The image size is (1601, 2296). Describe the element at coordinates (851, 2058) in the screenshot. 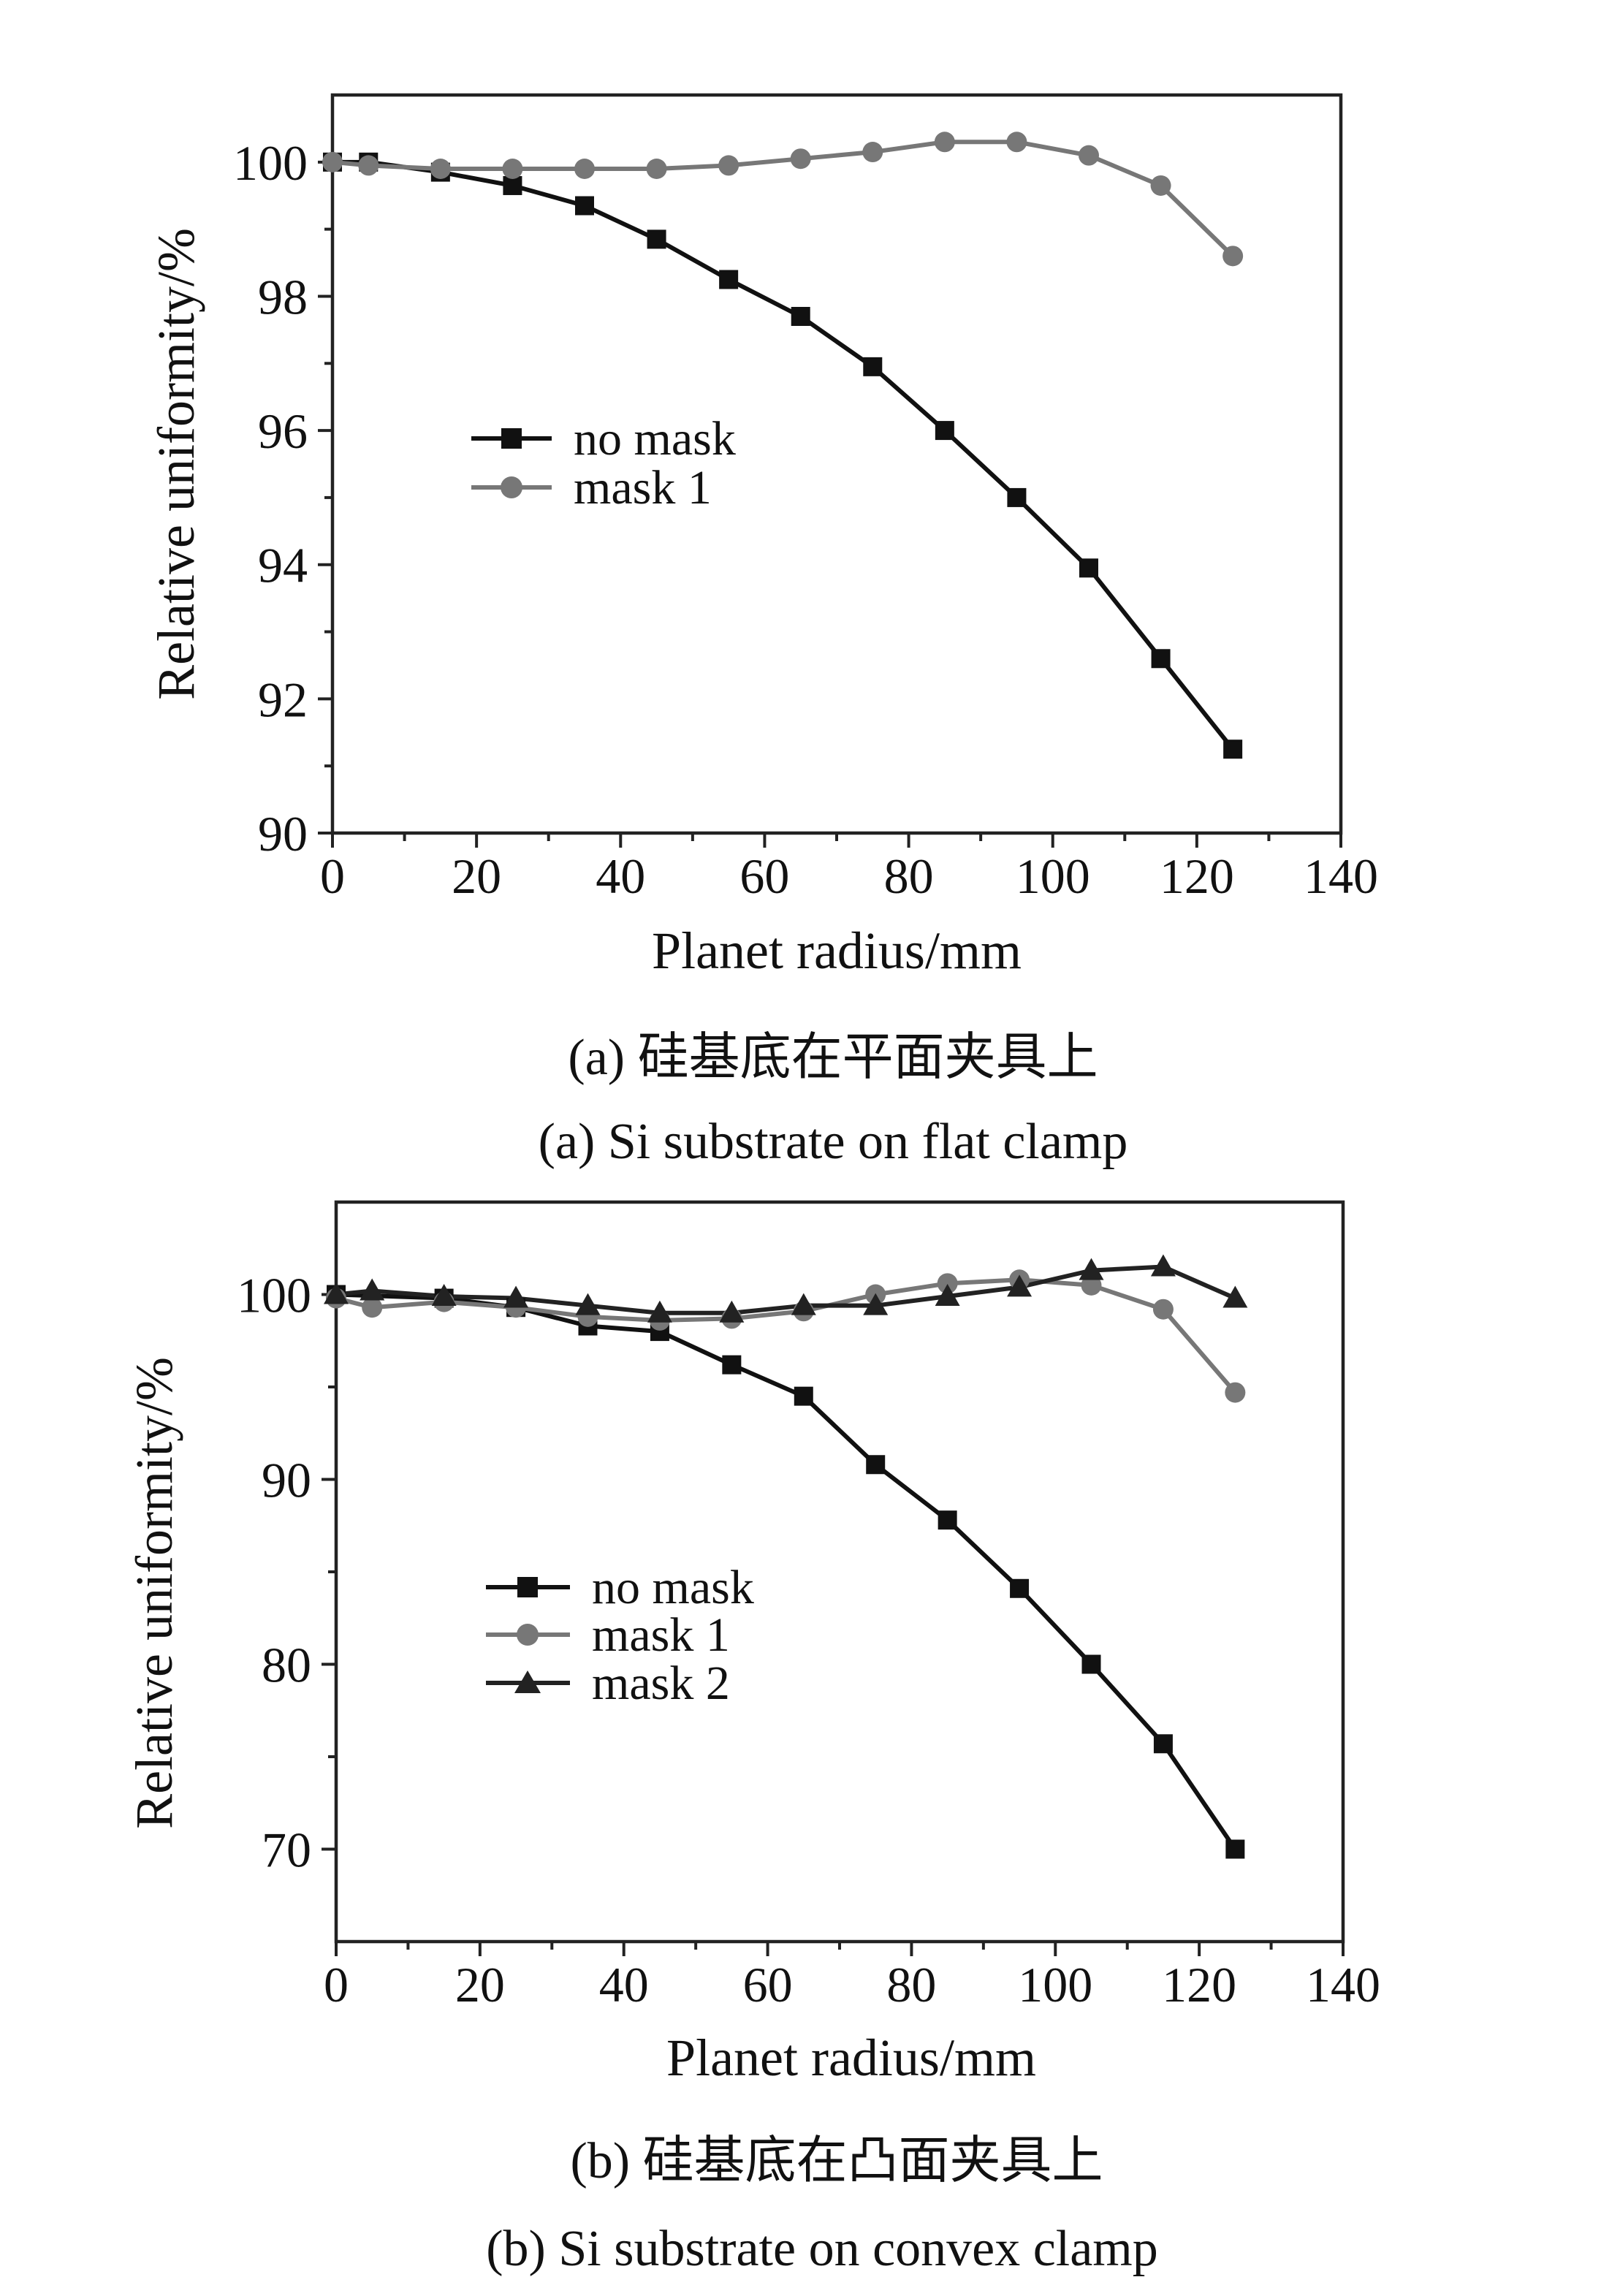

I see `panel-b-x-axis-label: Planet radius/mm` at that location.